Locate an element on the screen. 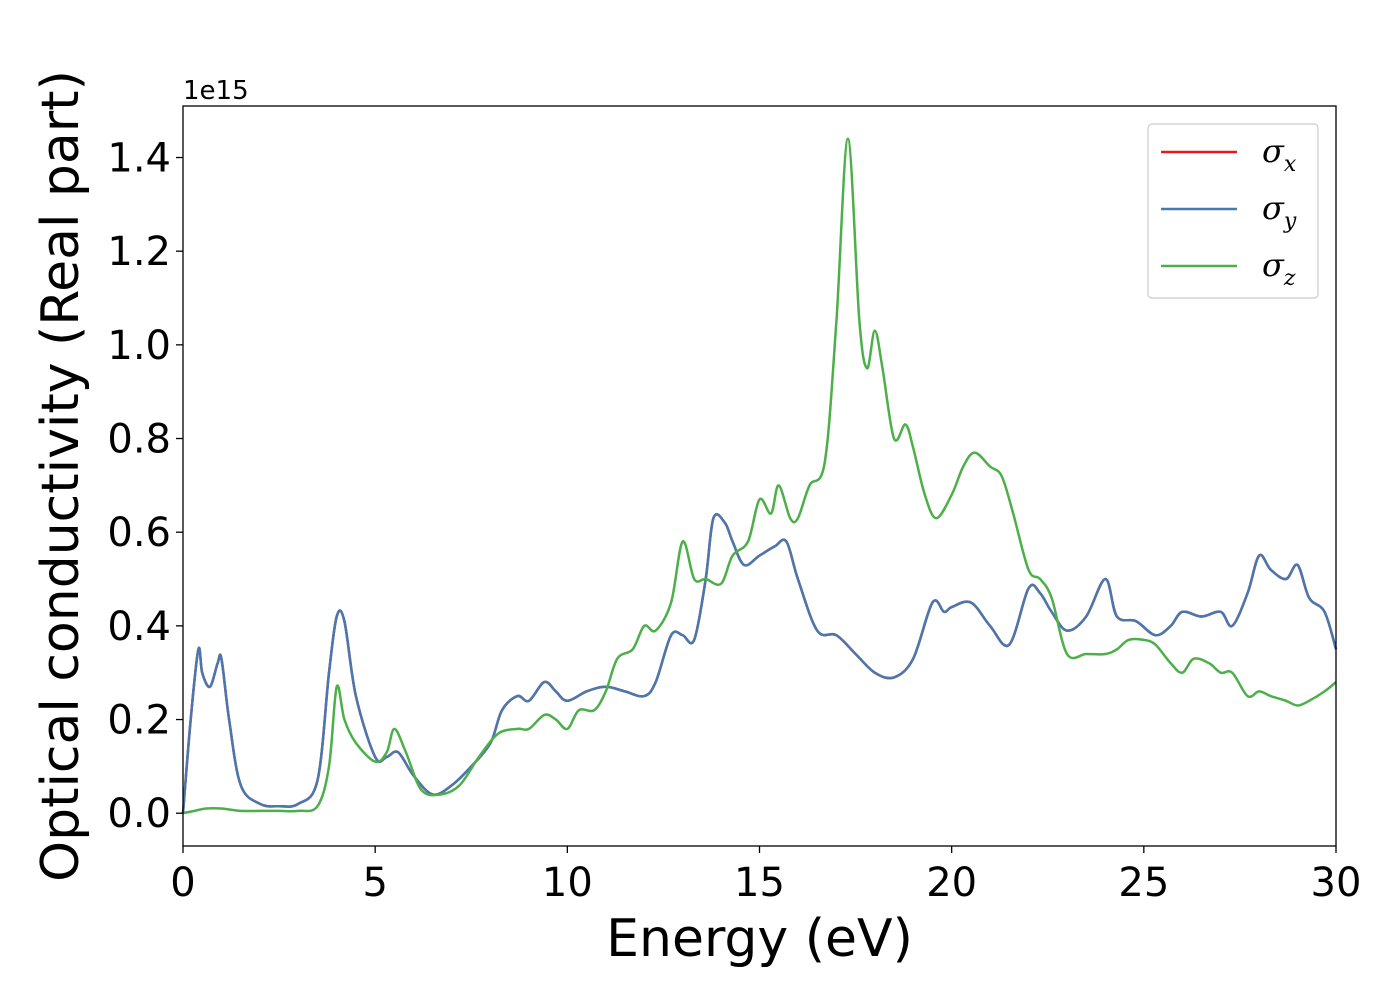 This screenshot has width=1400, height=1000. x-tick-label: 0 is located at coordinates (182, 883).